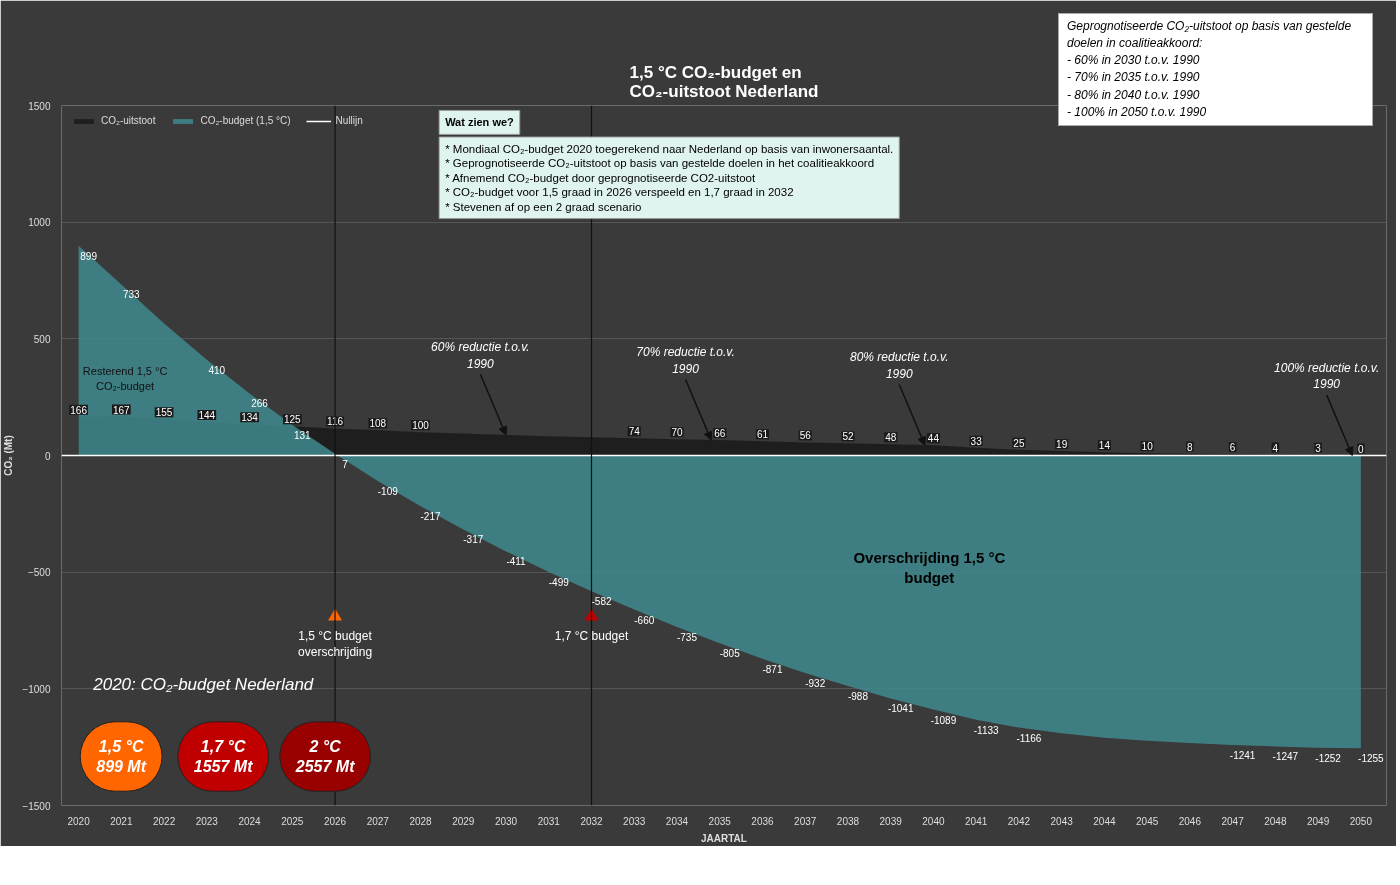 Image resolution: width=1400 pixels, height=885 pixels. Describe the element at coordinates (223, 756) in the screenshot. I see `annotation: 1,7 °C 1557 Mt` at that location.